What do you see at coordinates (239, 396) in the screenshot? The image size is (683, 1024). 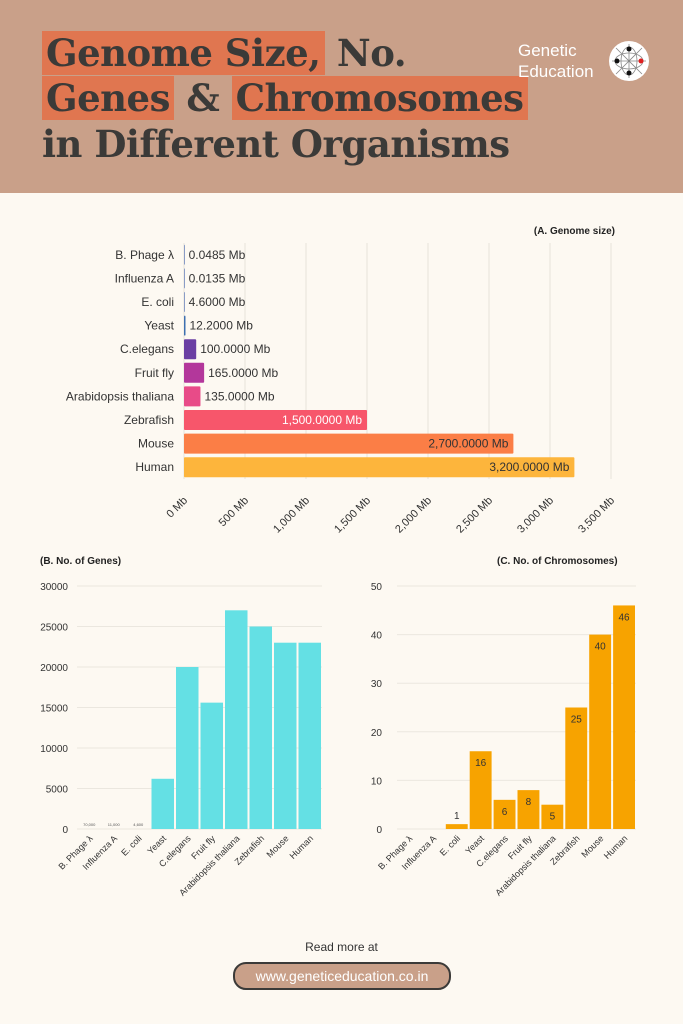 I see `value-label: 135.0000 Mb` at bounding box center [239, 396].